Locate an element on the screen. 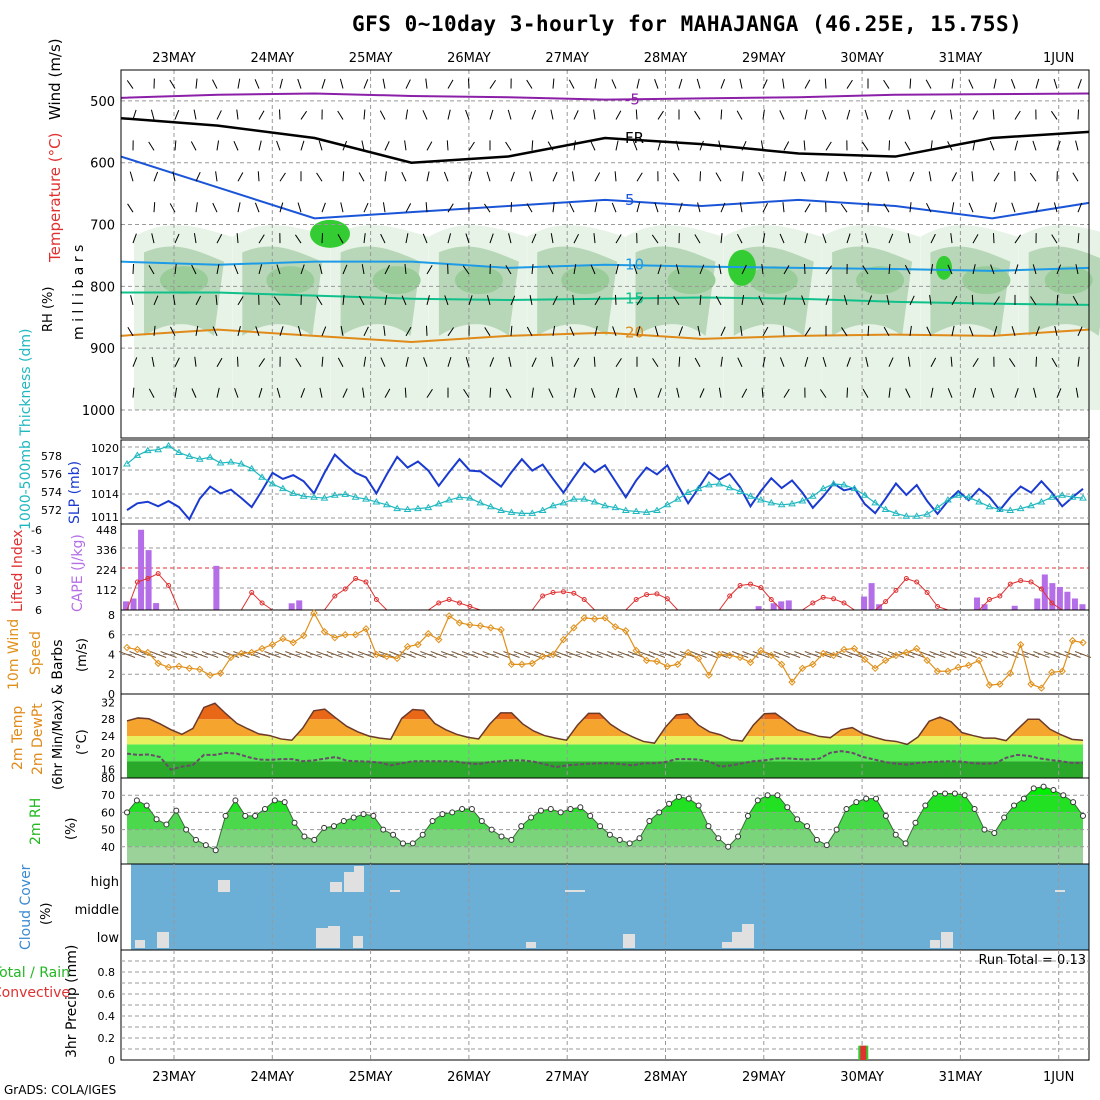 This screenshot has width=1100, height=1100. date-label-bottom: 27MAY is located at coordinates (567, 1077).